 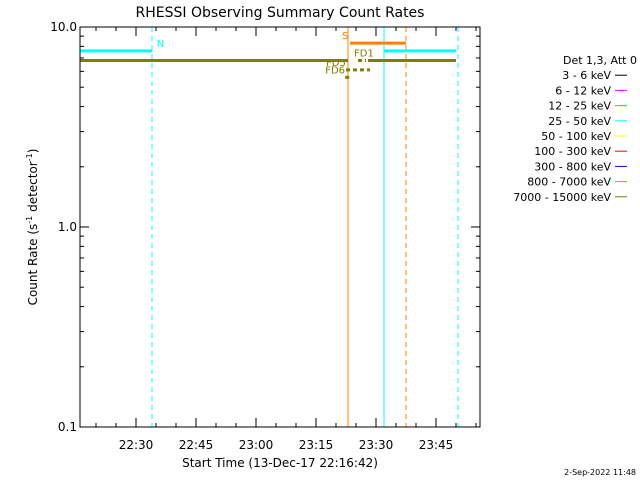 I want to click on annotation-3: FD5, so click(x=336, y=63).